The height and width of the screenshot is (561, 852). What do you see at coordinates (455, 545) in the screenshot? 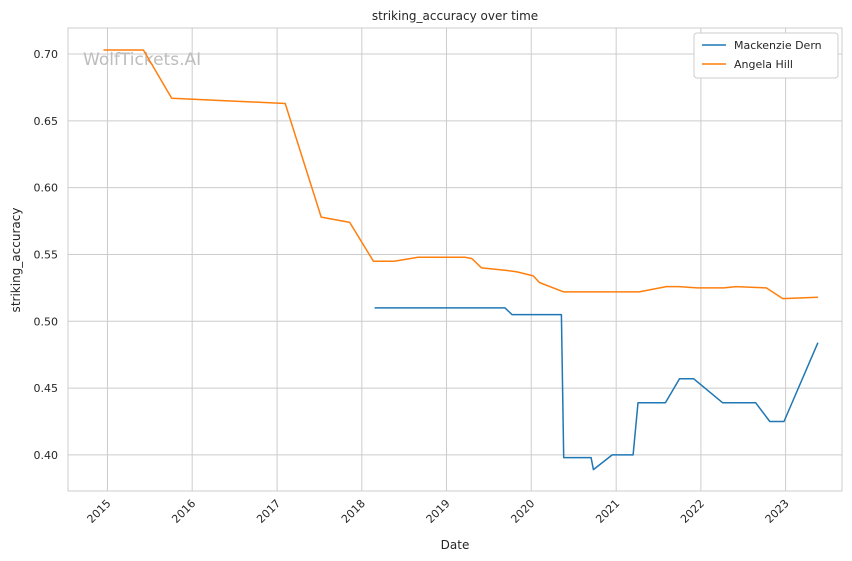
I see `x-axis-title: Date` at bounding box center [455, 545].